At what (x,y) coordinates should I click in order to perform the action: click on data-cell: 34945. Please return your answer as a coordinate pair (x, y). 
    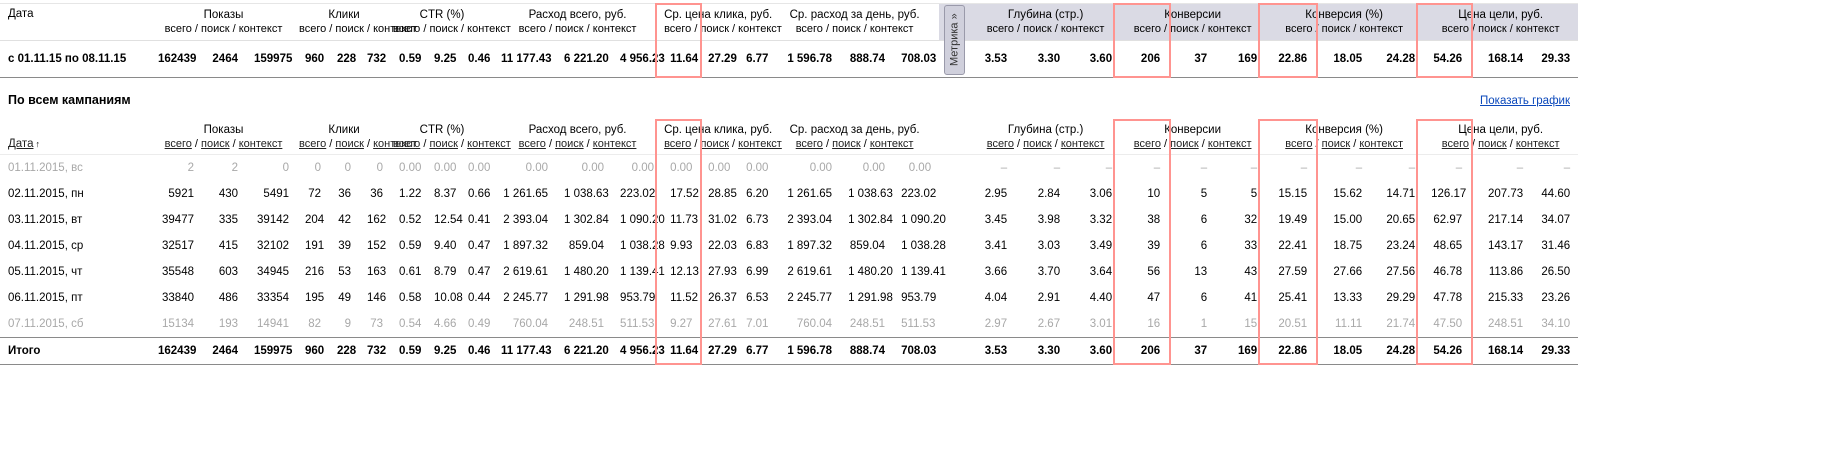
    Looking at the image, I should click on (273, 272).